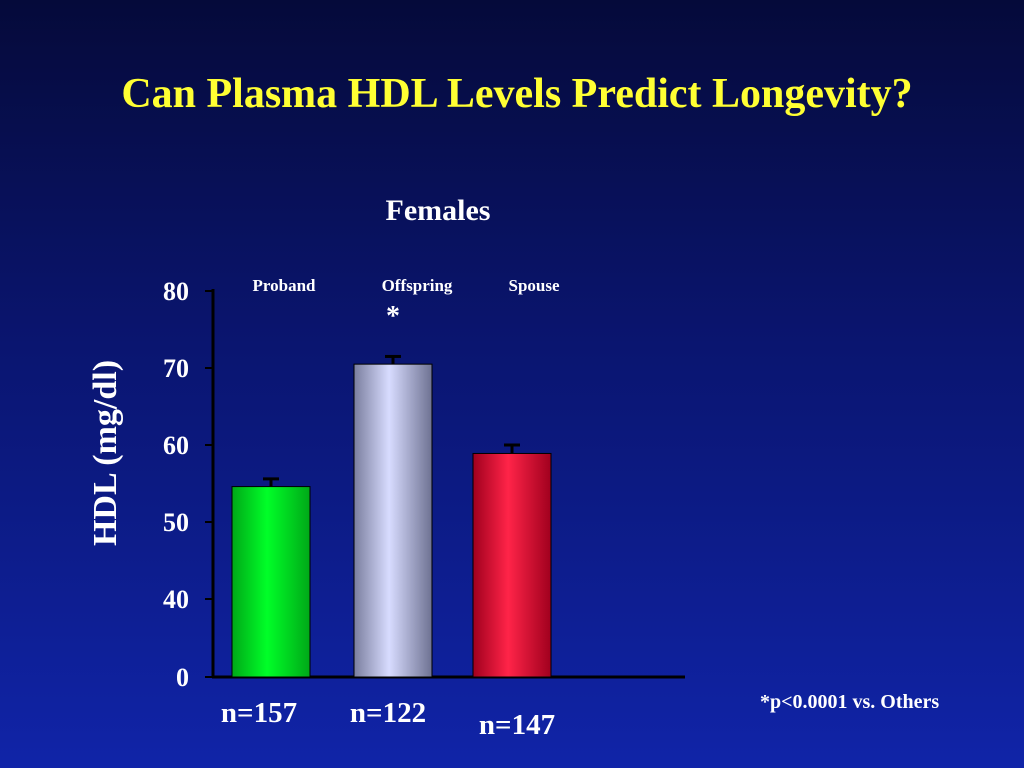  I want to click on y-tick-label: 0, so click(182, 677).